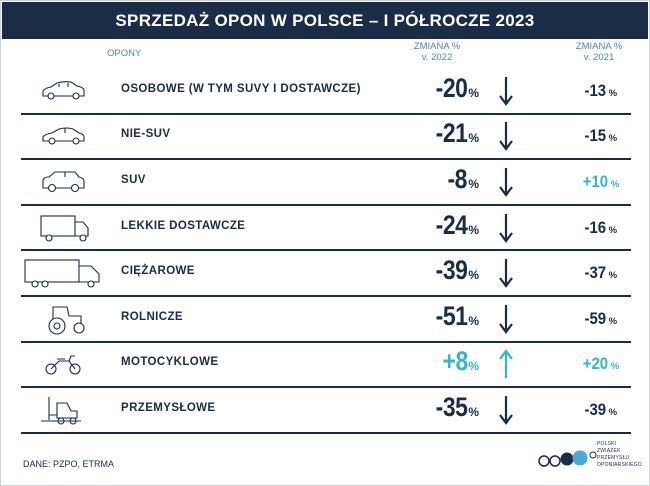 The width and height of the screenshot is (650, 486). Describe the element at coordinates (69, 464) in the screenshot. I see `source-note: DANE: PZPO, ETRMA` at that location.